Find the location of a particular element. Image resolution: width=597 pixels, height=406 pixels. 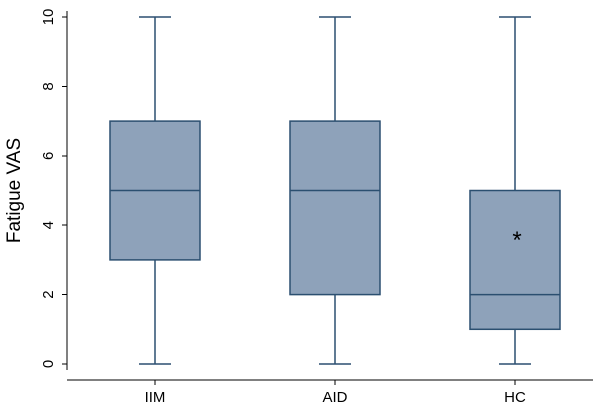

y-tick-label: 8 is located at coordinates (48, 86).